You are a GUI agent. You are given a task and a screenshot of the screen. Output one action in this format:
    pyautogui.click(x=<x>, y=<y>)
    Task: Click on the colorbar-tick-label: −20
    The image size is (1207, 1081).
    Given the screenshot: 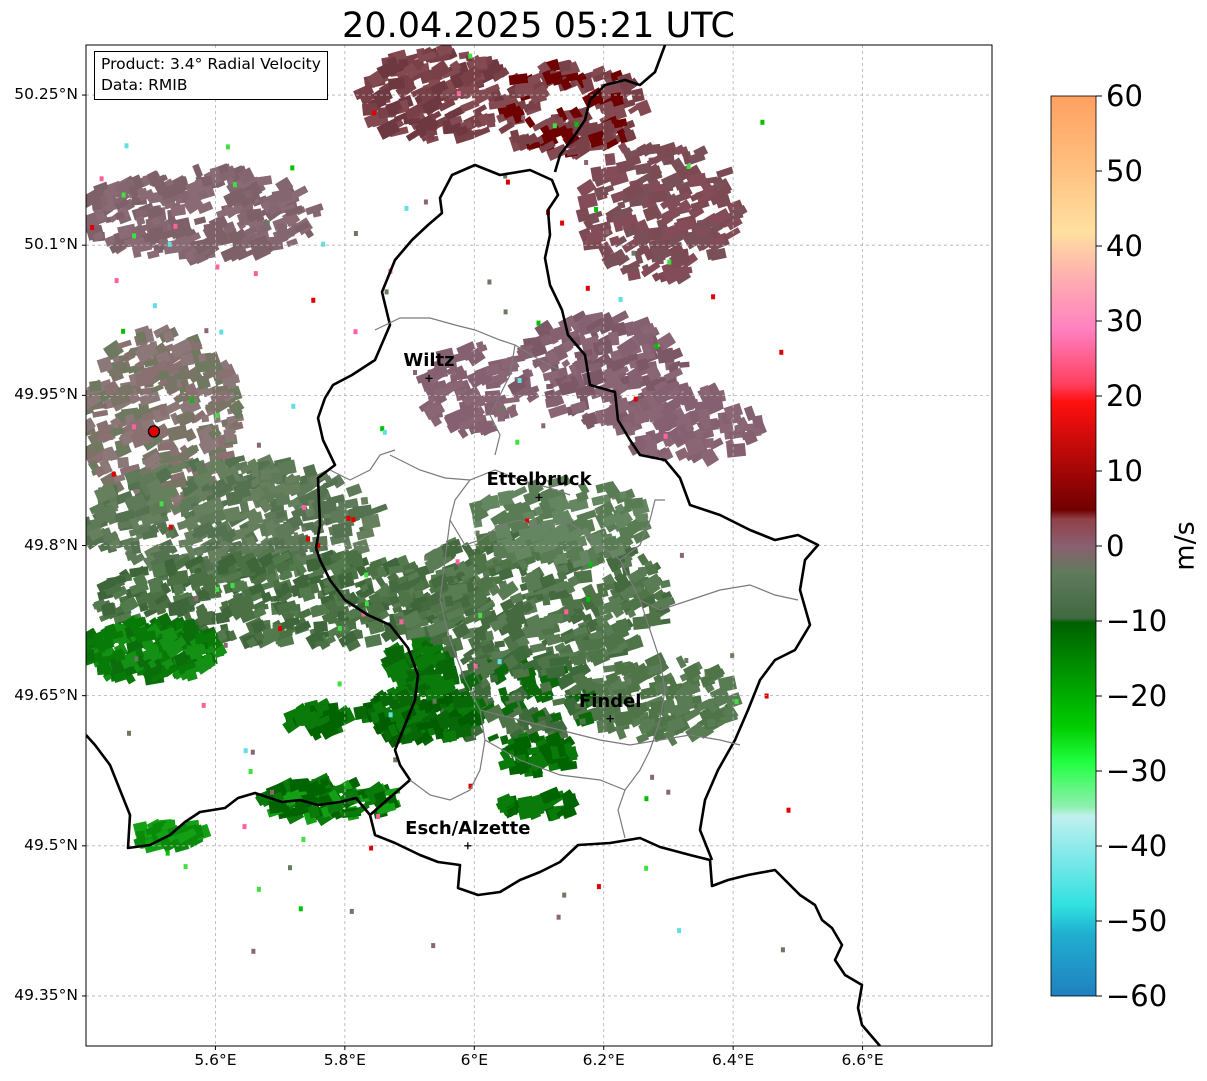 What is the action you would take?
    pyautogui.click(x=1137, y=696)
    